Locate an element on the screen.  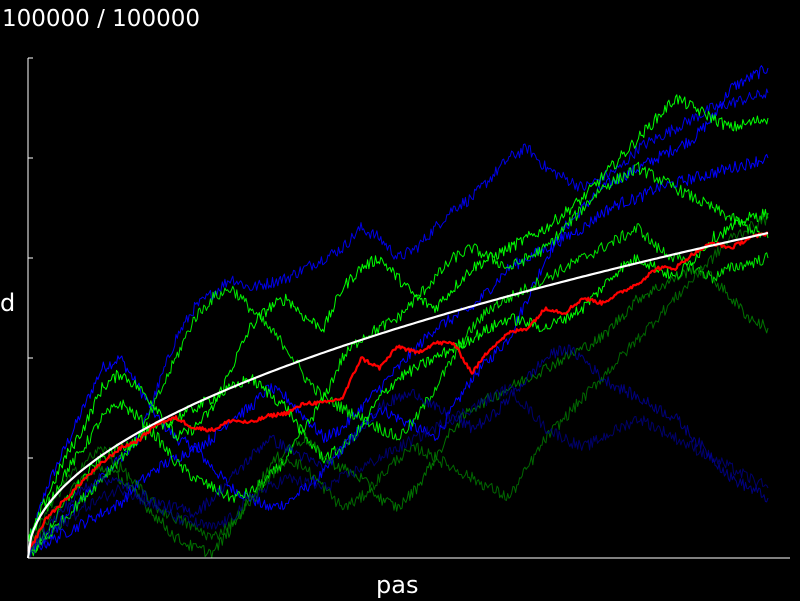
step-counter: 100000 / 100000 is located at coordinates (101, 19).